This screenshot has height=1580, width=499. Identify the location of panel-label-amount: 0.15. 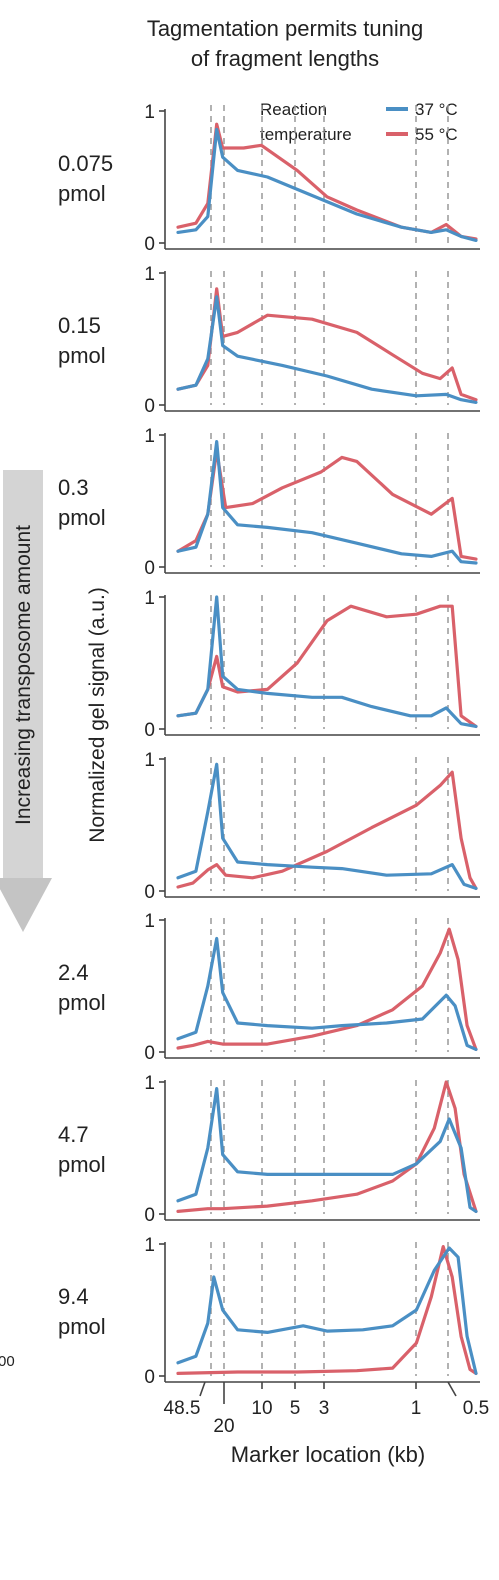
(79, 325).